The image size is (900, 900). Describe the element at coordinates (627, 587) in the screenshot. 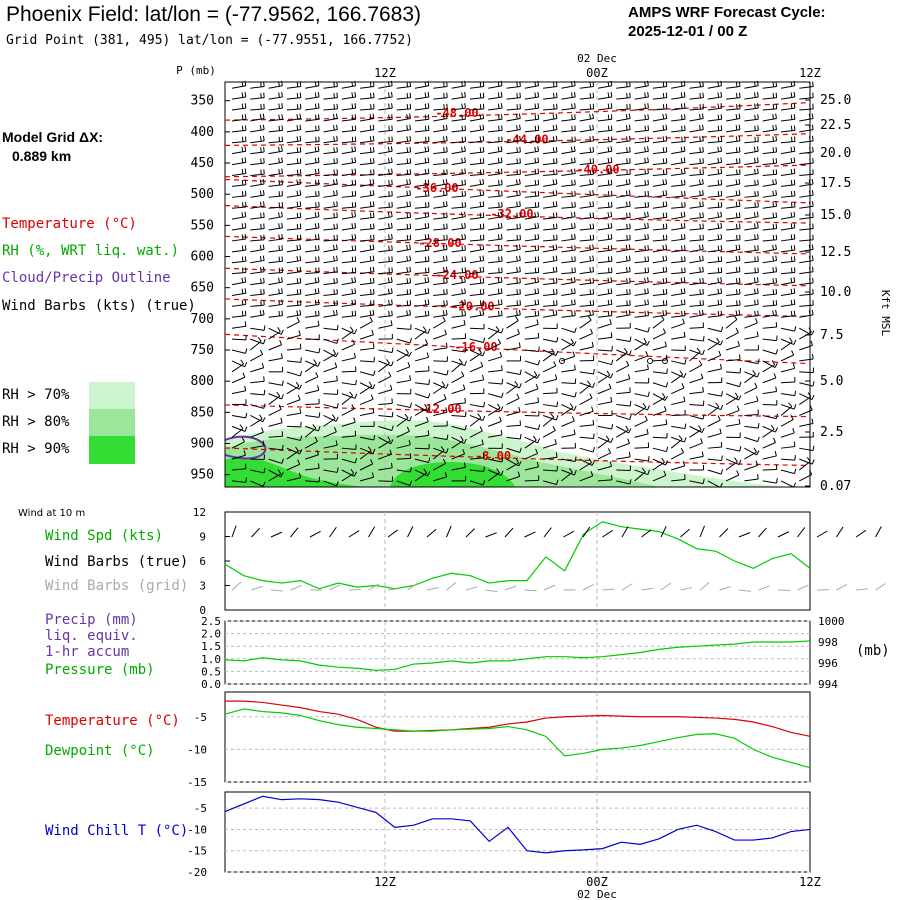

I see `wind-barb-10m-grid` at that location.